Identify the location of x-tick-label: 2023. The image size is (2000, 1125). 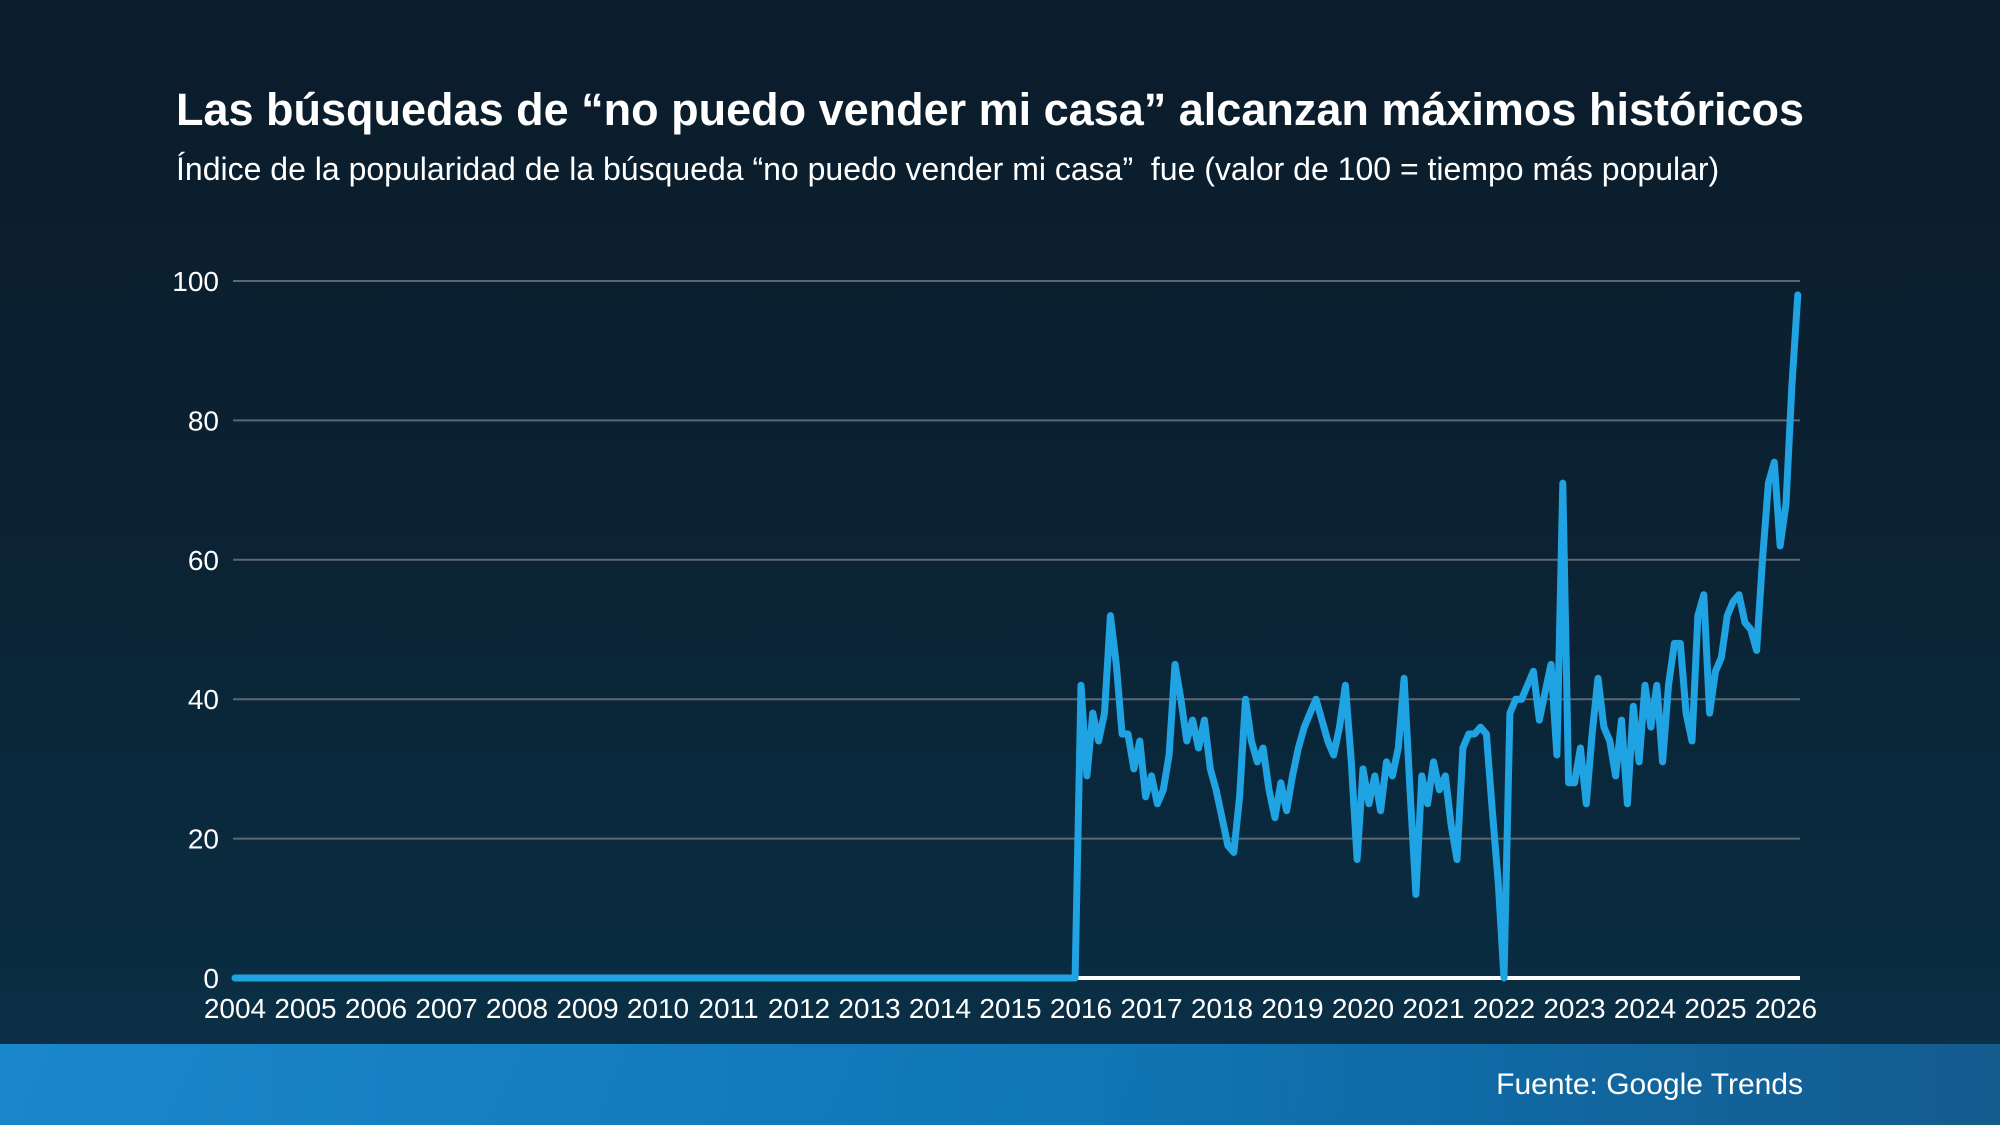
(1574, 1008).